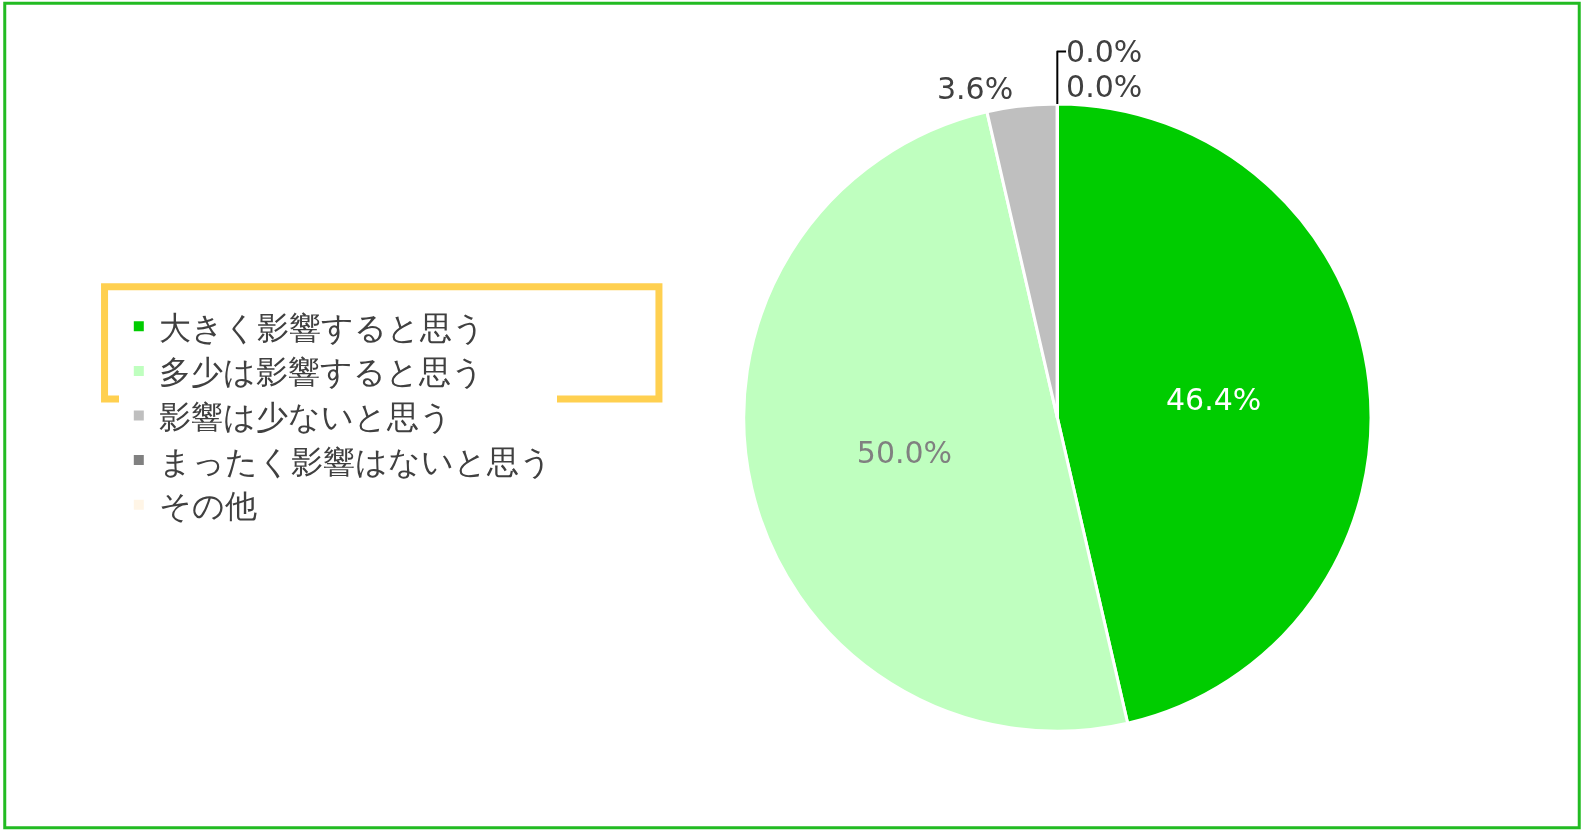 This screenshot has height=831, width=1584. What do you see at coordinates (305, 416) in the screenshot?
I see `legend-label: 影響は少ないと思う` at bounding box center [305, 416].